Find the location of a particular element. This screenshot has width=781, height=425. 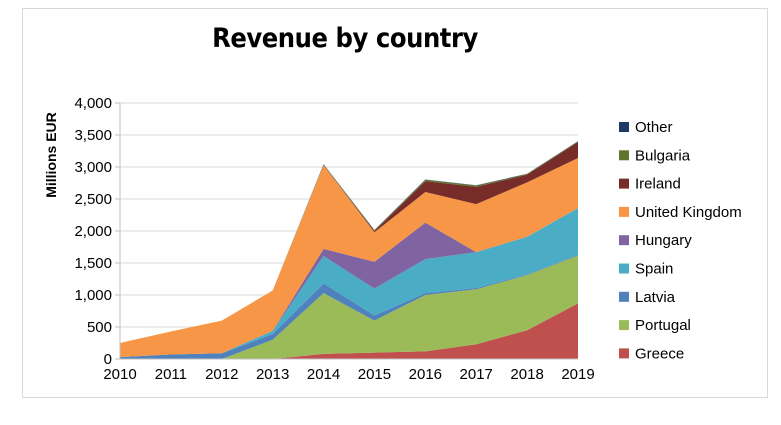

y-tick-labels: 0 500 1,000 1,500 2,000 2,500 3,000 3,500 4,000 is located at coordinates (93, 231).